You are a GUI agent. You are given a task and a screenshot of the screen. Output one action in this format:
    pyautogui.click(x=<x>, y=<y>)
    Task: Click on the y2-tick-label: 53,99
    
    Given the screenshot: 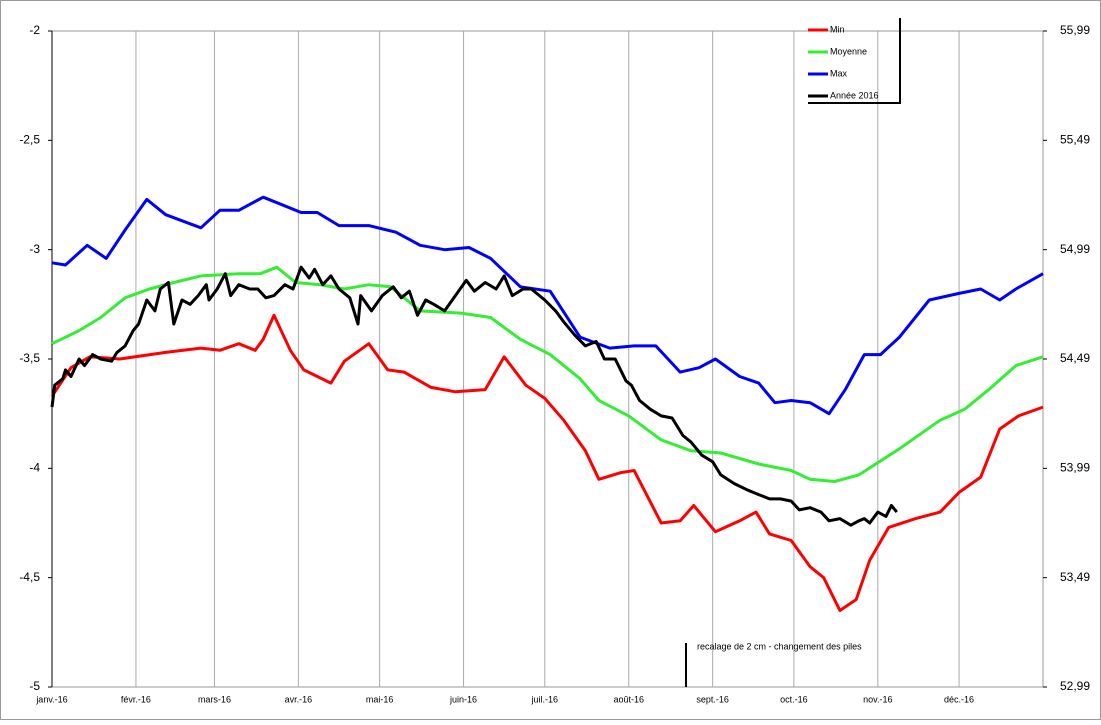 What is the action you would take?
    pyautogui.click(x=1075, y=468)
    